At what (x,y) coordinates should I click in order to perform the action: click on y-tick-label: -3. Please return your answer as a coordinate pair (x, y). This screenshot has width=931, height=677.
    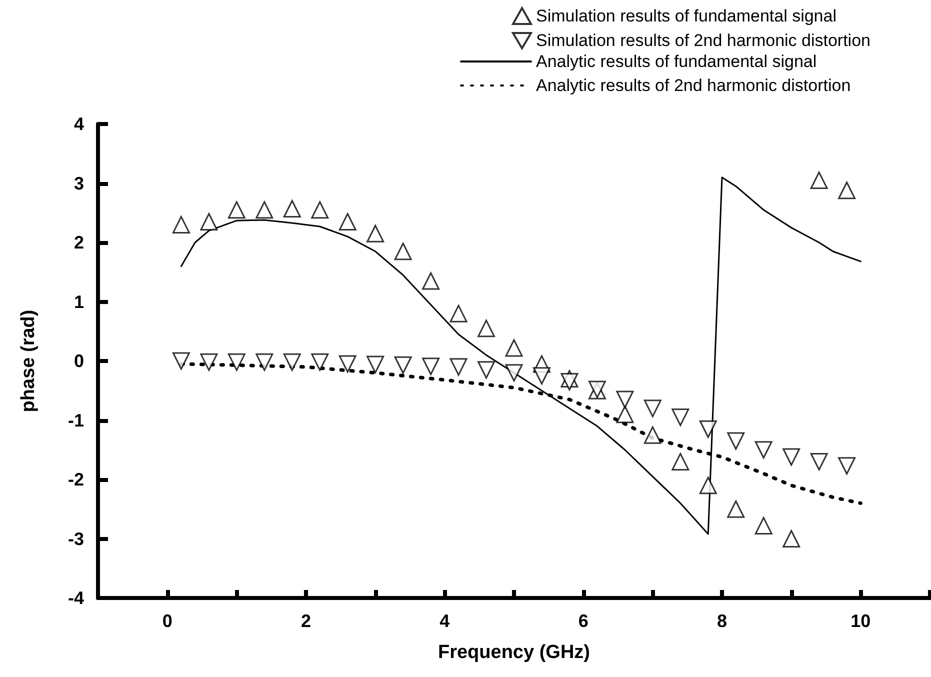
    Looking at the image, I should click on (76, 538).